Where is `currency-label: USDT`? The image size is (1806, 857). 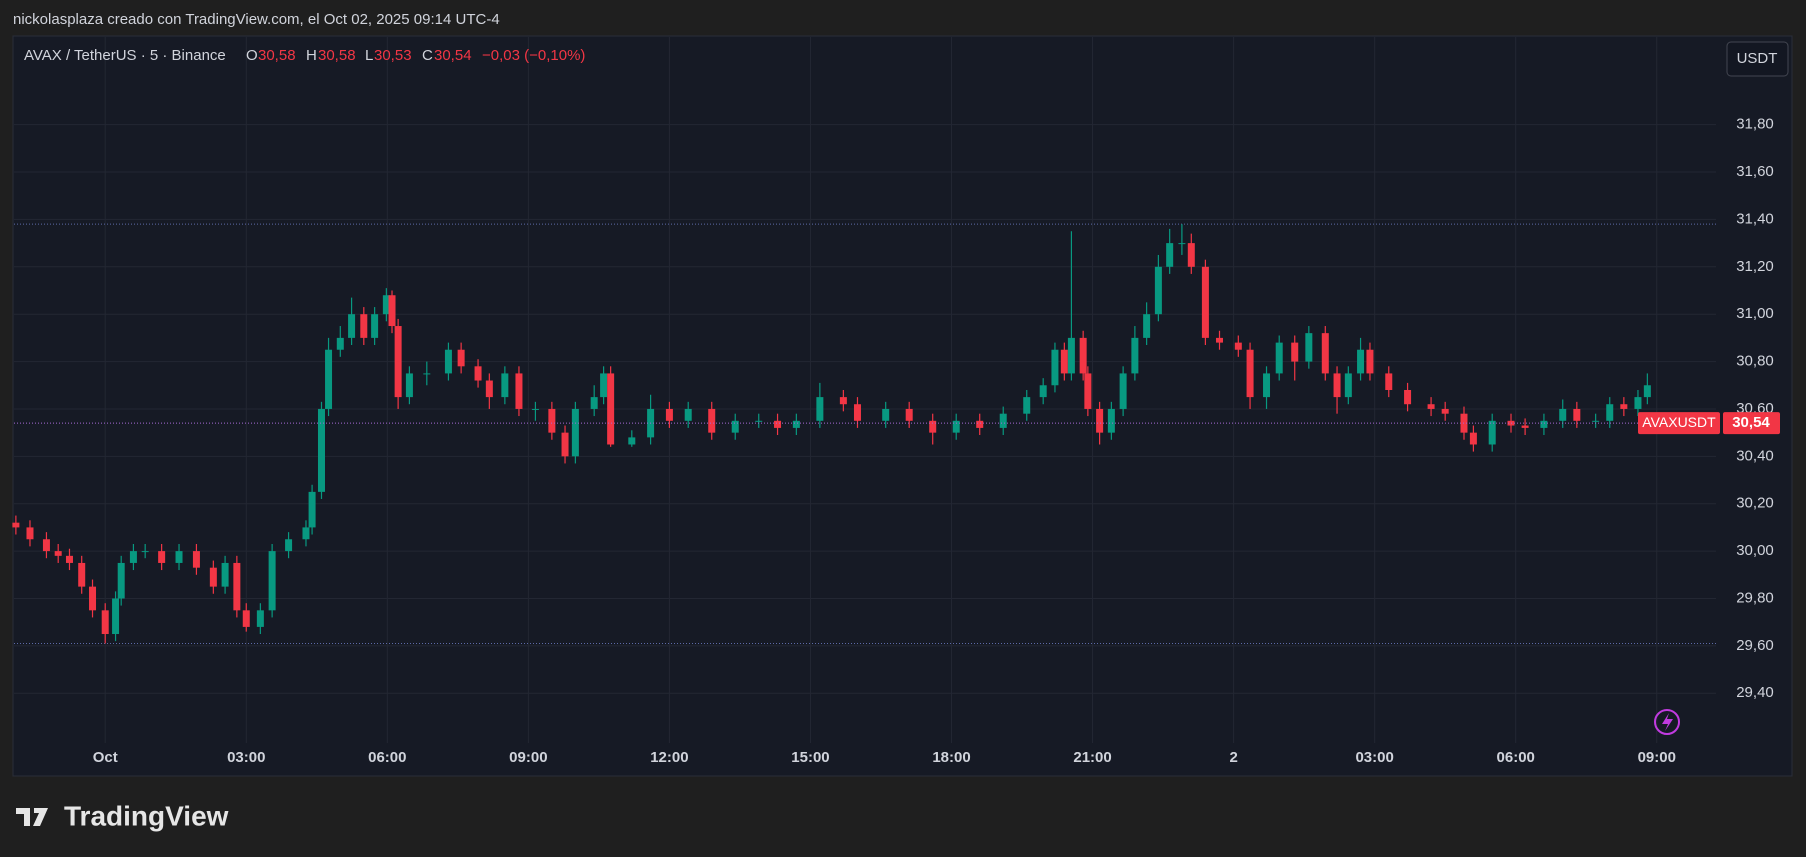 currency-label: USDT is located at coordinates (1757, 58).